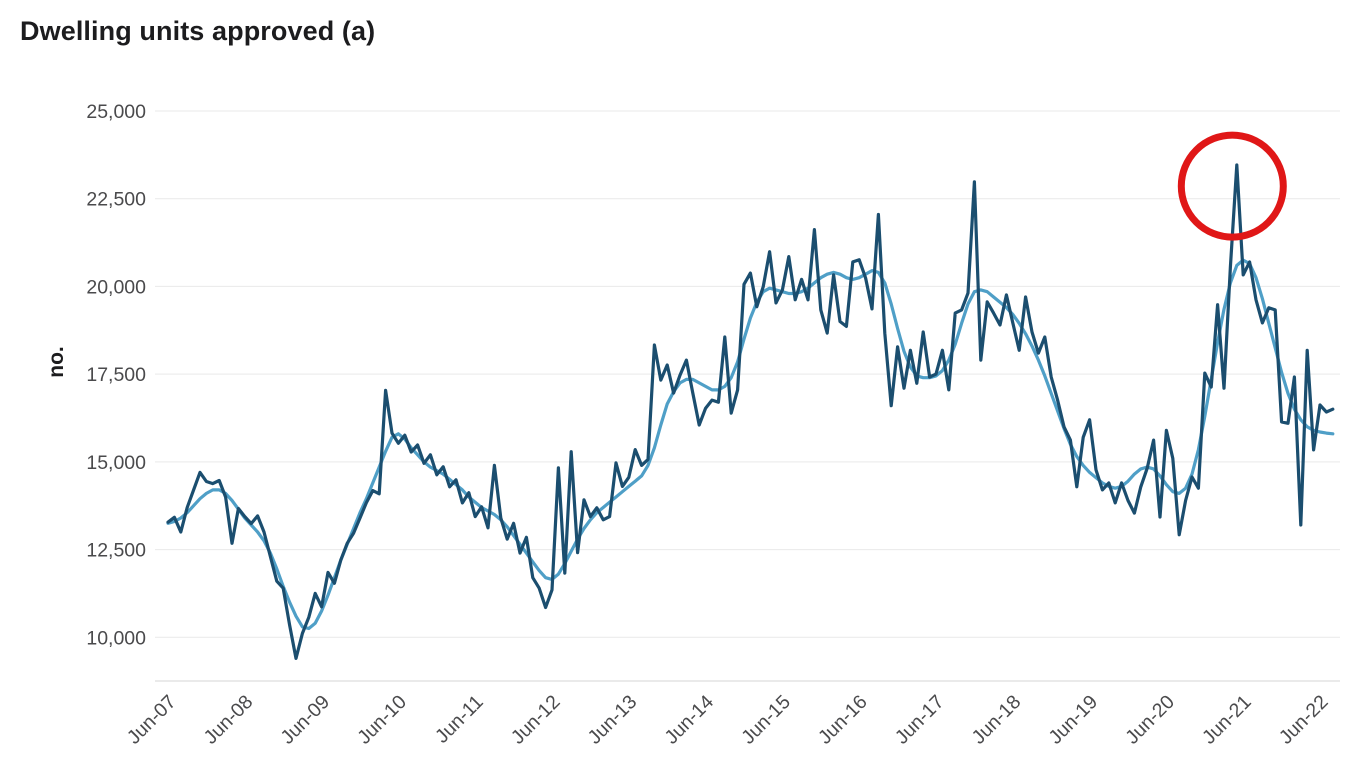 The height and width of the screenshot is (772, 1364). Describe the element at coordinates (536, 720) in the screenshot. I see `x-tick-label: Jun-12` at that location.